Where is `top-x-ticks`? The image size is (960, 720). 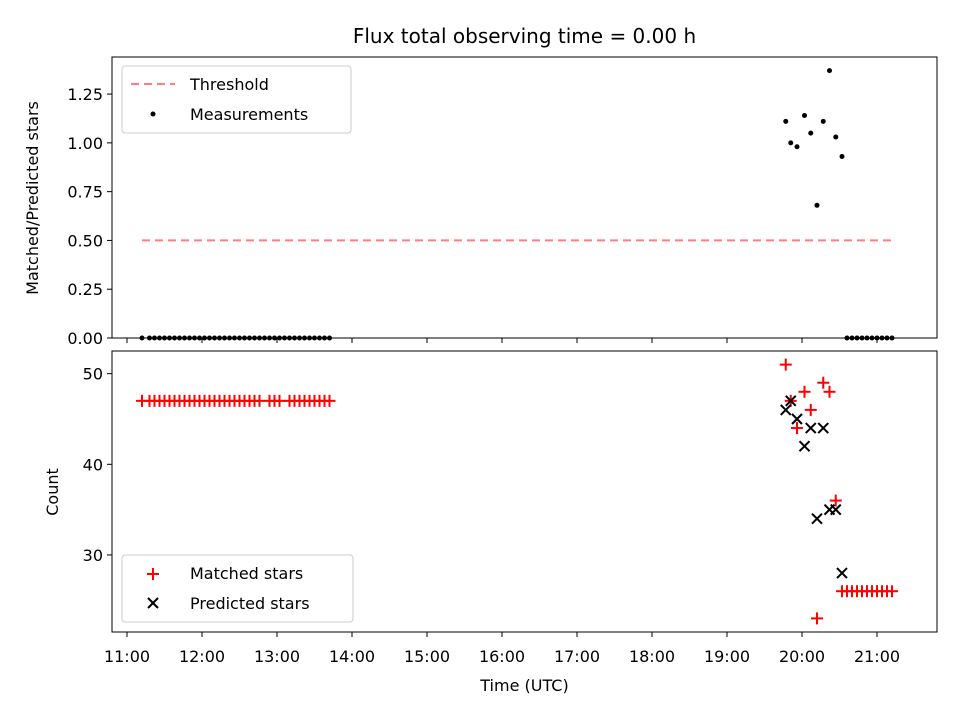
top-x-ticks is located at coordinates (502, 340).